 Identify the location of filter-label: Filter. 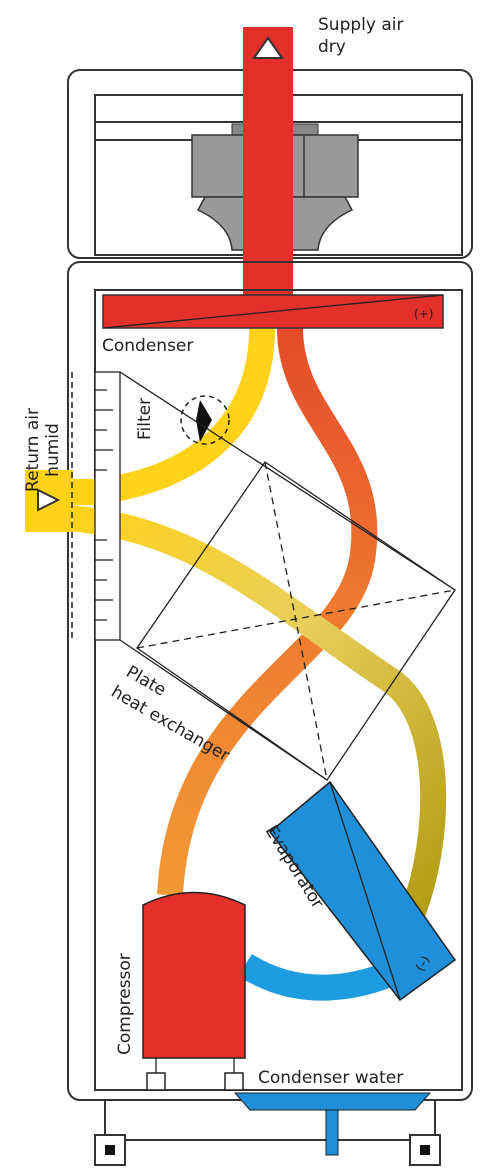
(145, 419).